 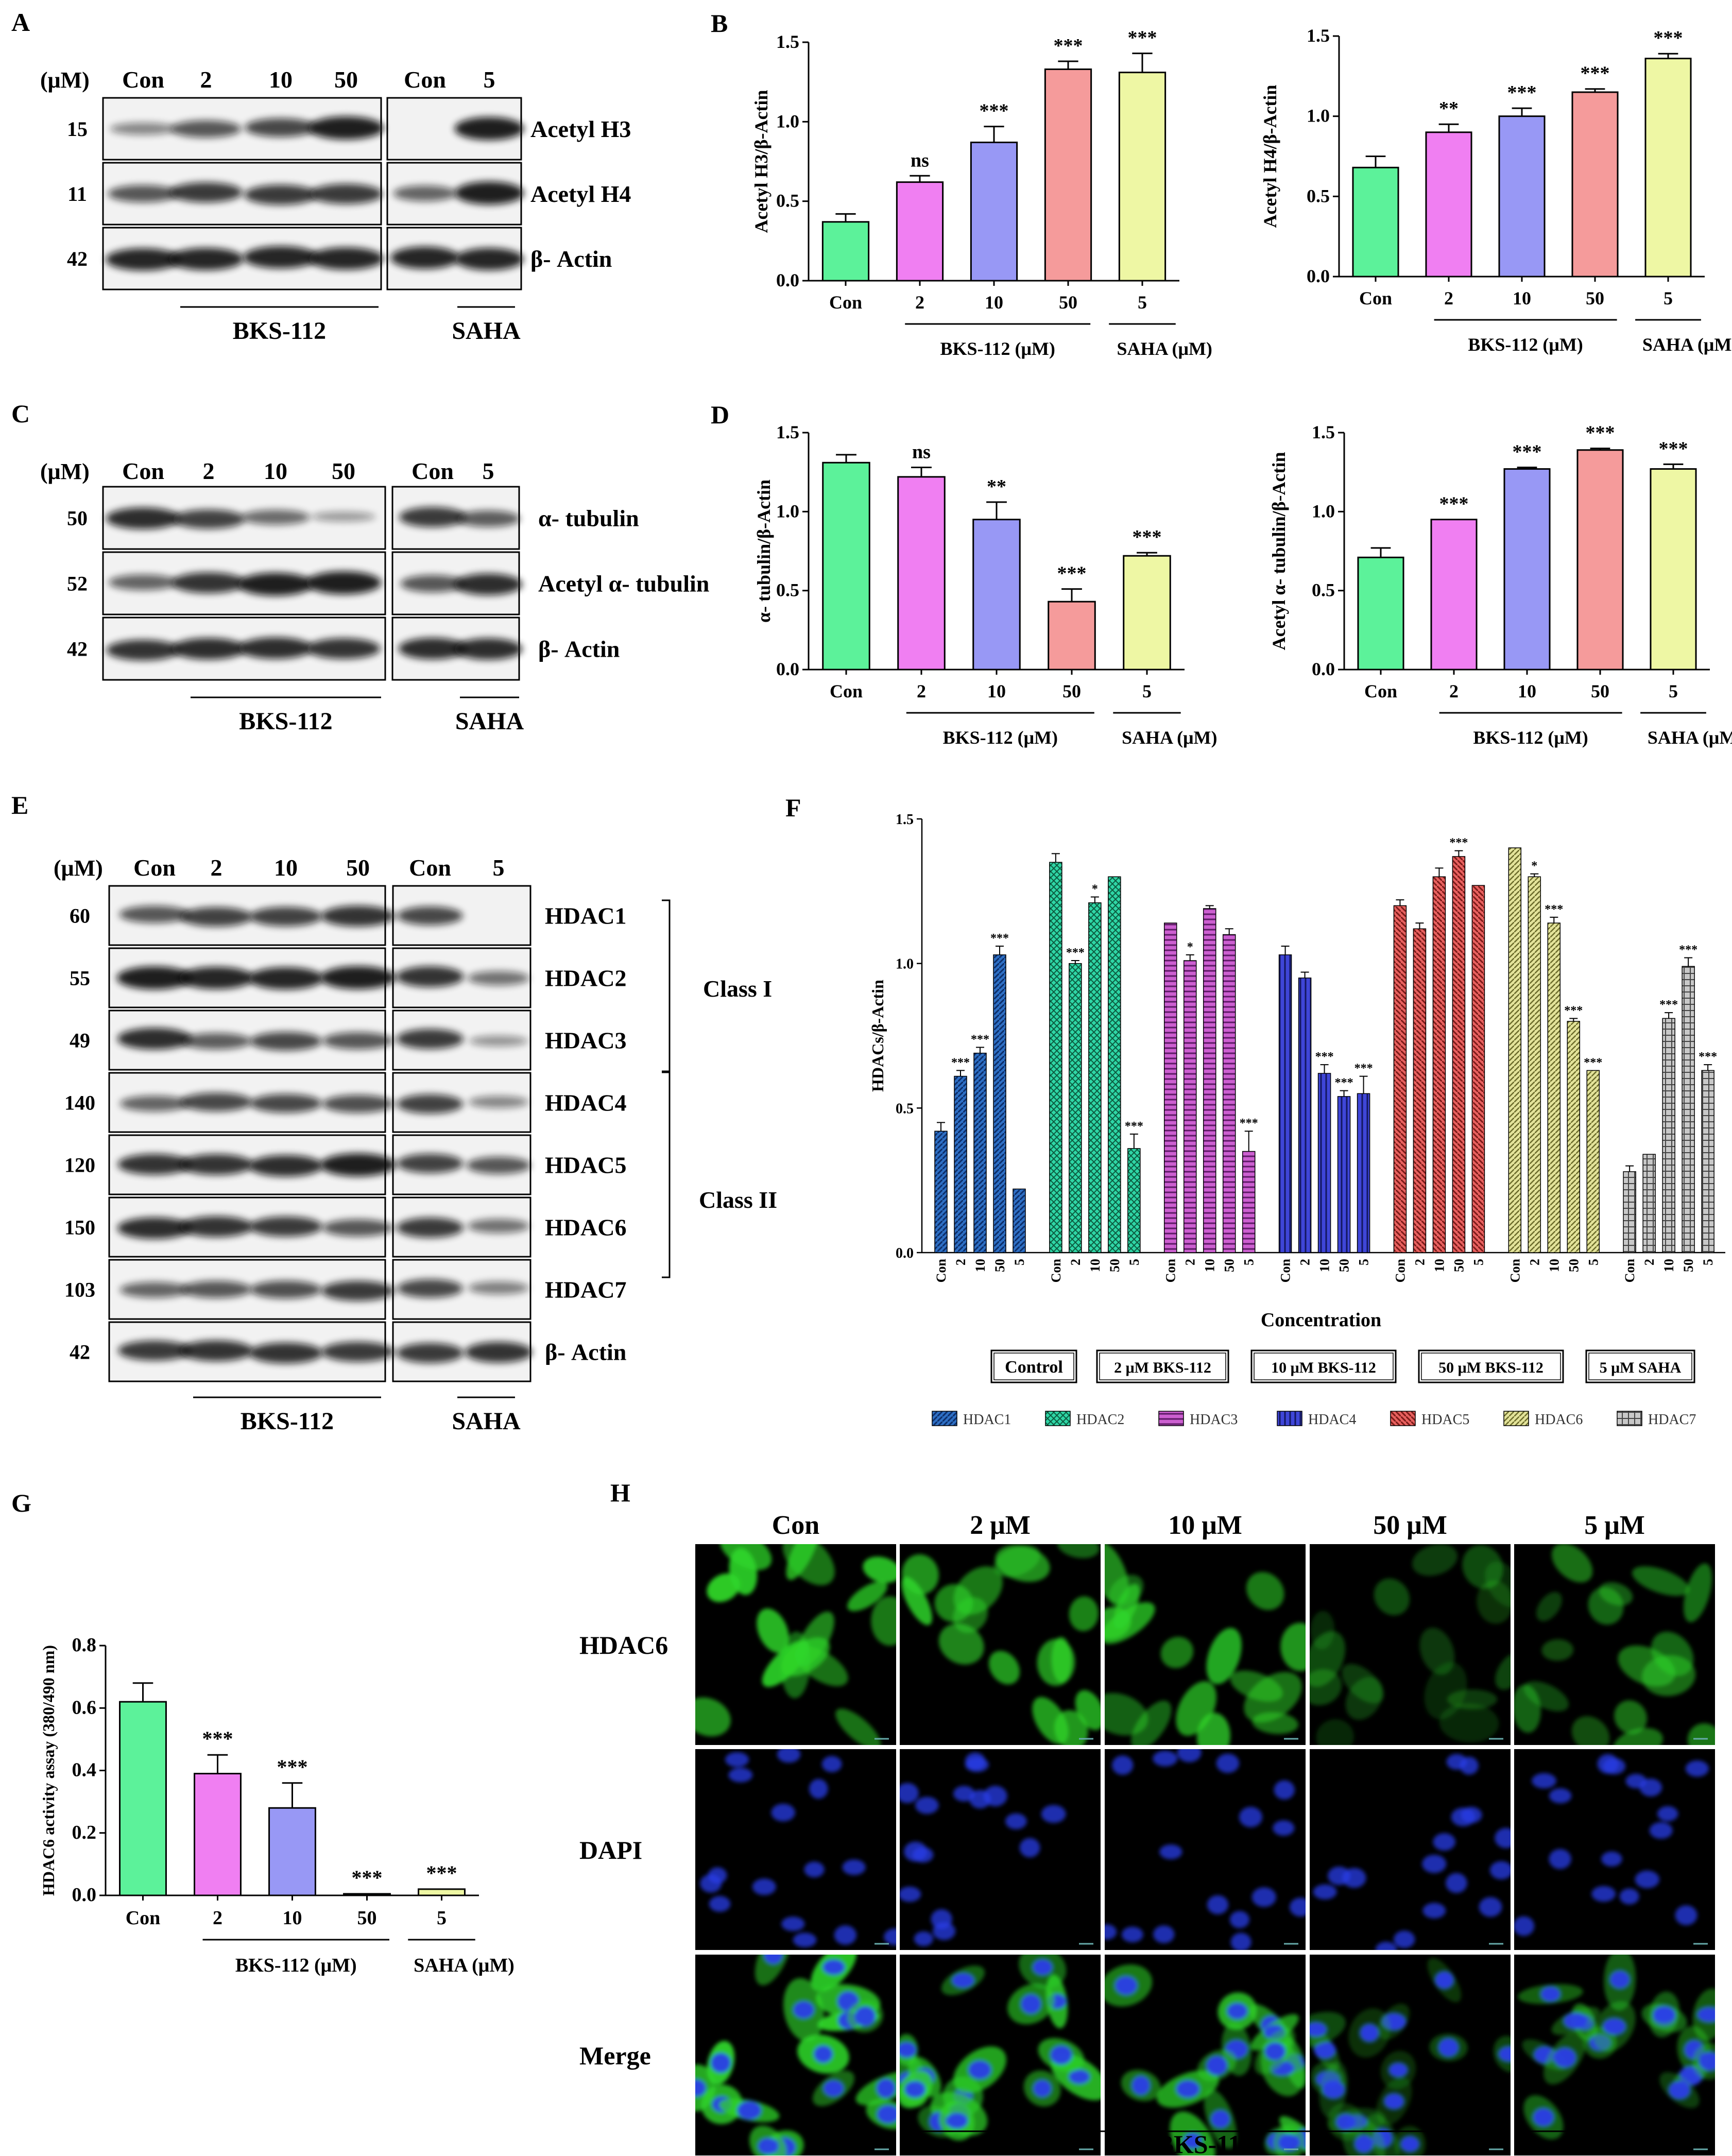 I want to click on legend-box-inner, so click(x=1324, y=1366).